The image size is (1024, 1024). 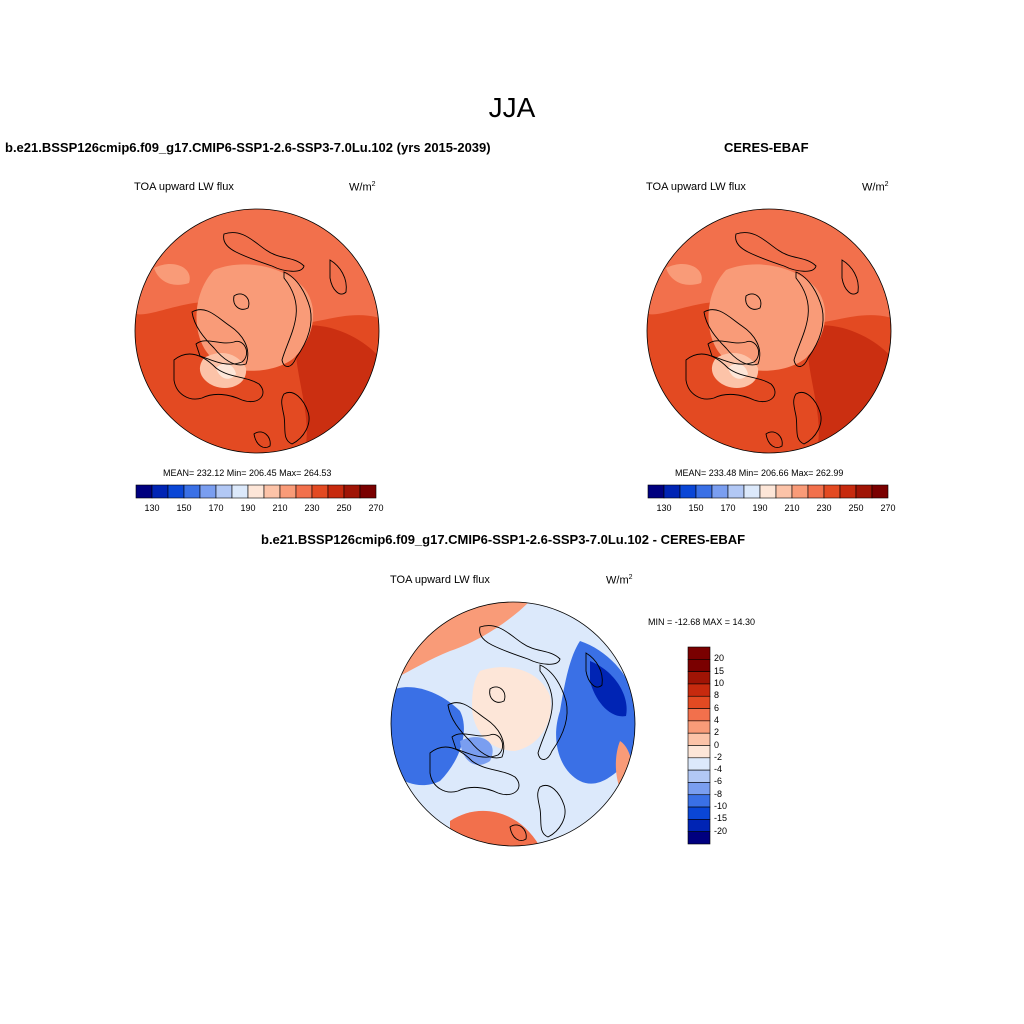 I want to click on colorbar-tick-label: 10, so click(x=719, y=682).